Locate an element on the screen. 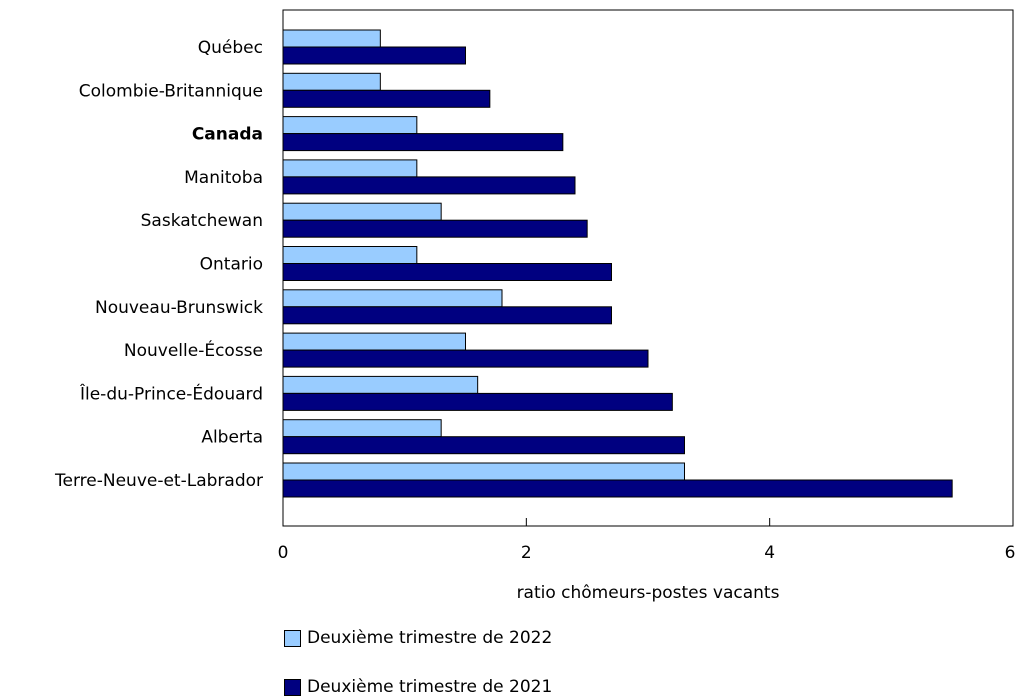 Image resolution: width=1018 pixels, height=700 pixels. x-axis-title: ratio chômeurs-postes vacants is located at coordinates (648, 593).